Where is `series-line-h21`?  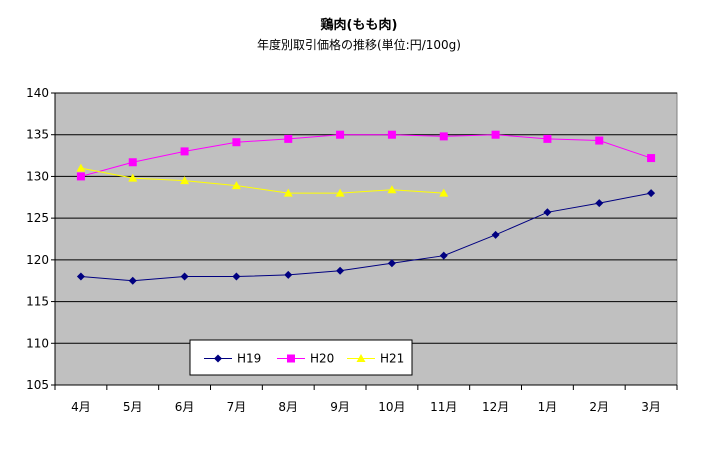
series-line-h21 is located at coordinates (262, 180).